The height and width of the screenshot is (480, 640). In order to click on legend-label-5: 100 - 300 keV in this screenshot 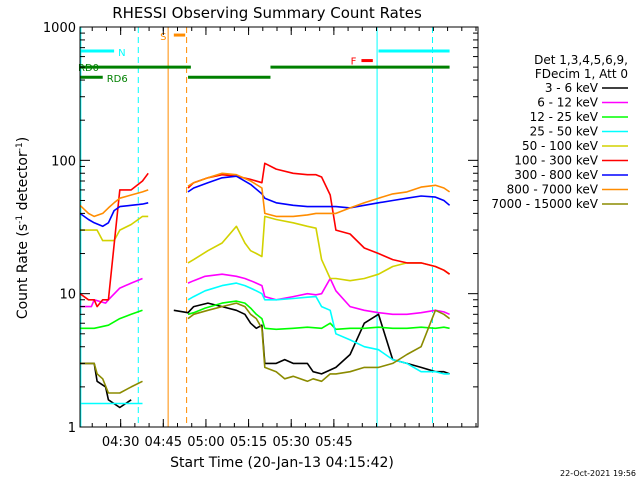, I will do `click(556, 161)`.